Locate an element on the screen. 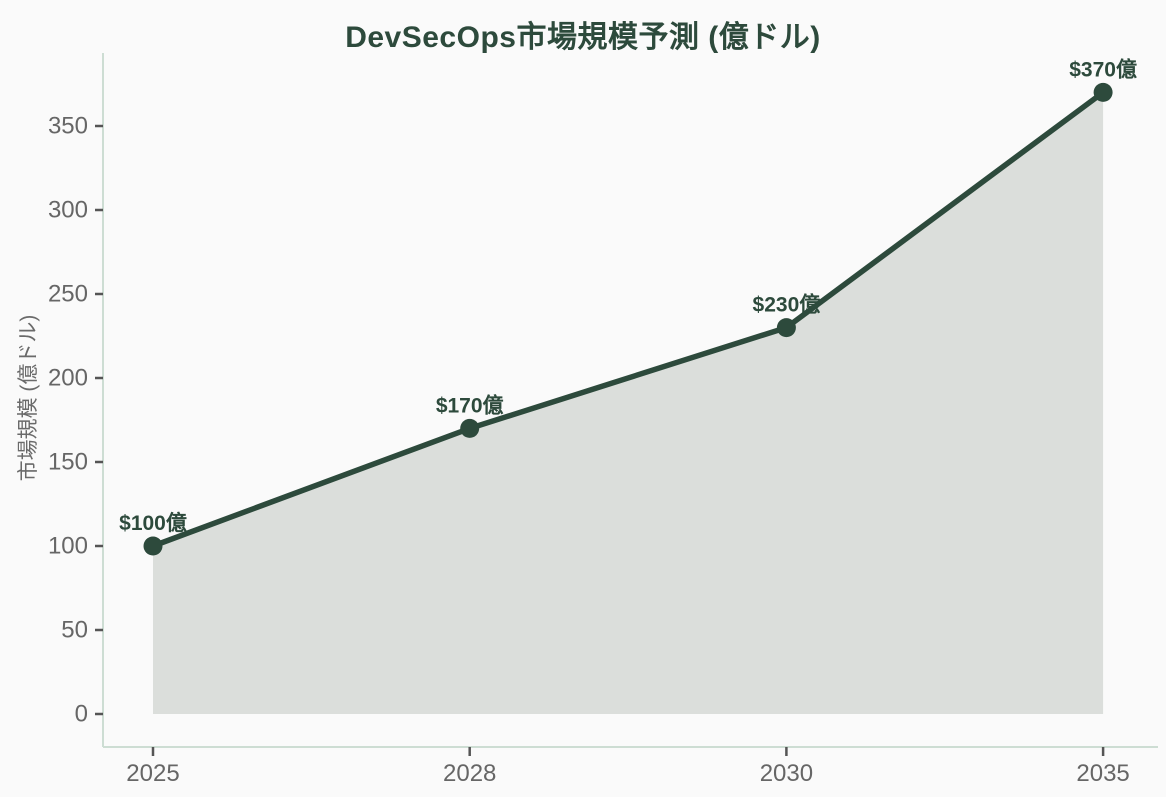  y-tick-label: 150 is located at coordinates (68, 462).